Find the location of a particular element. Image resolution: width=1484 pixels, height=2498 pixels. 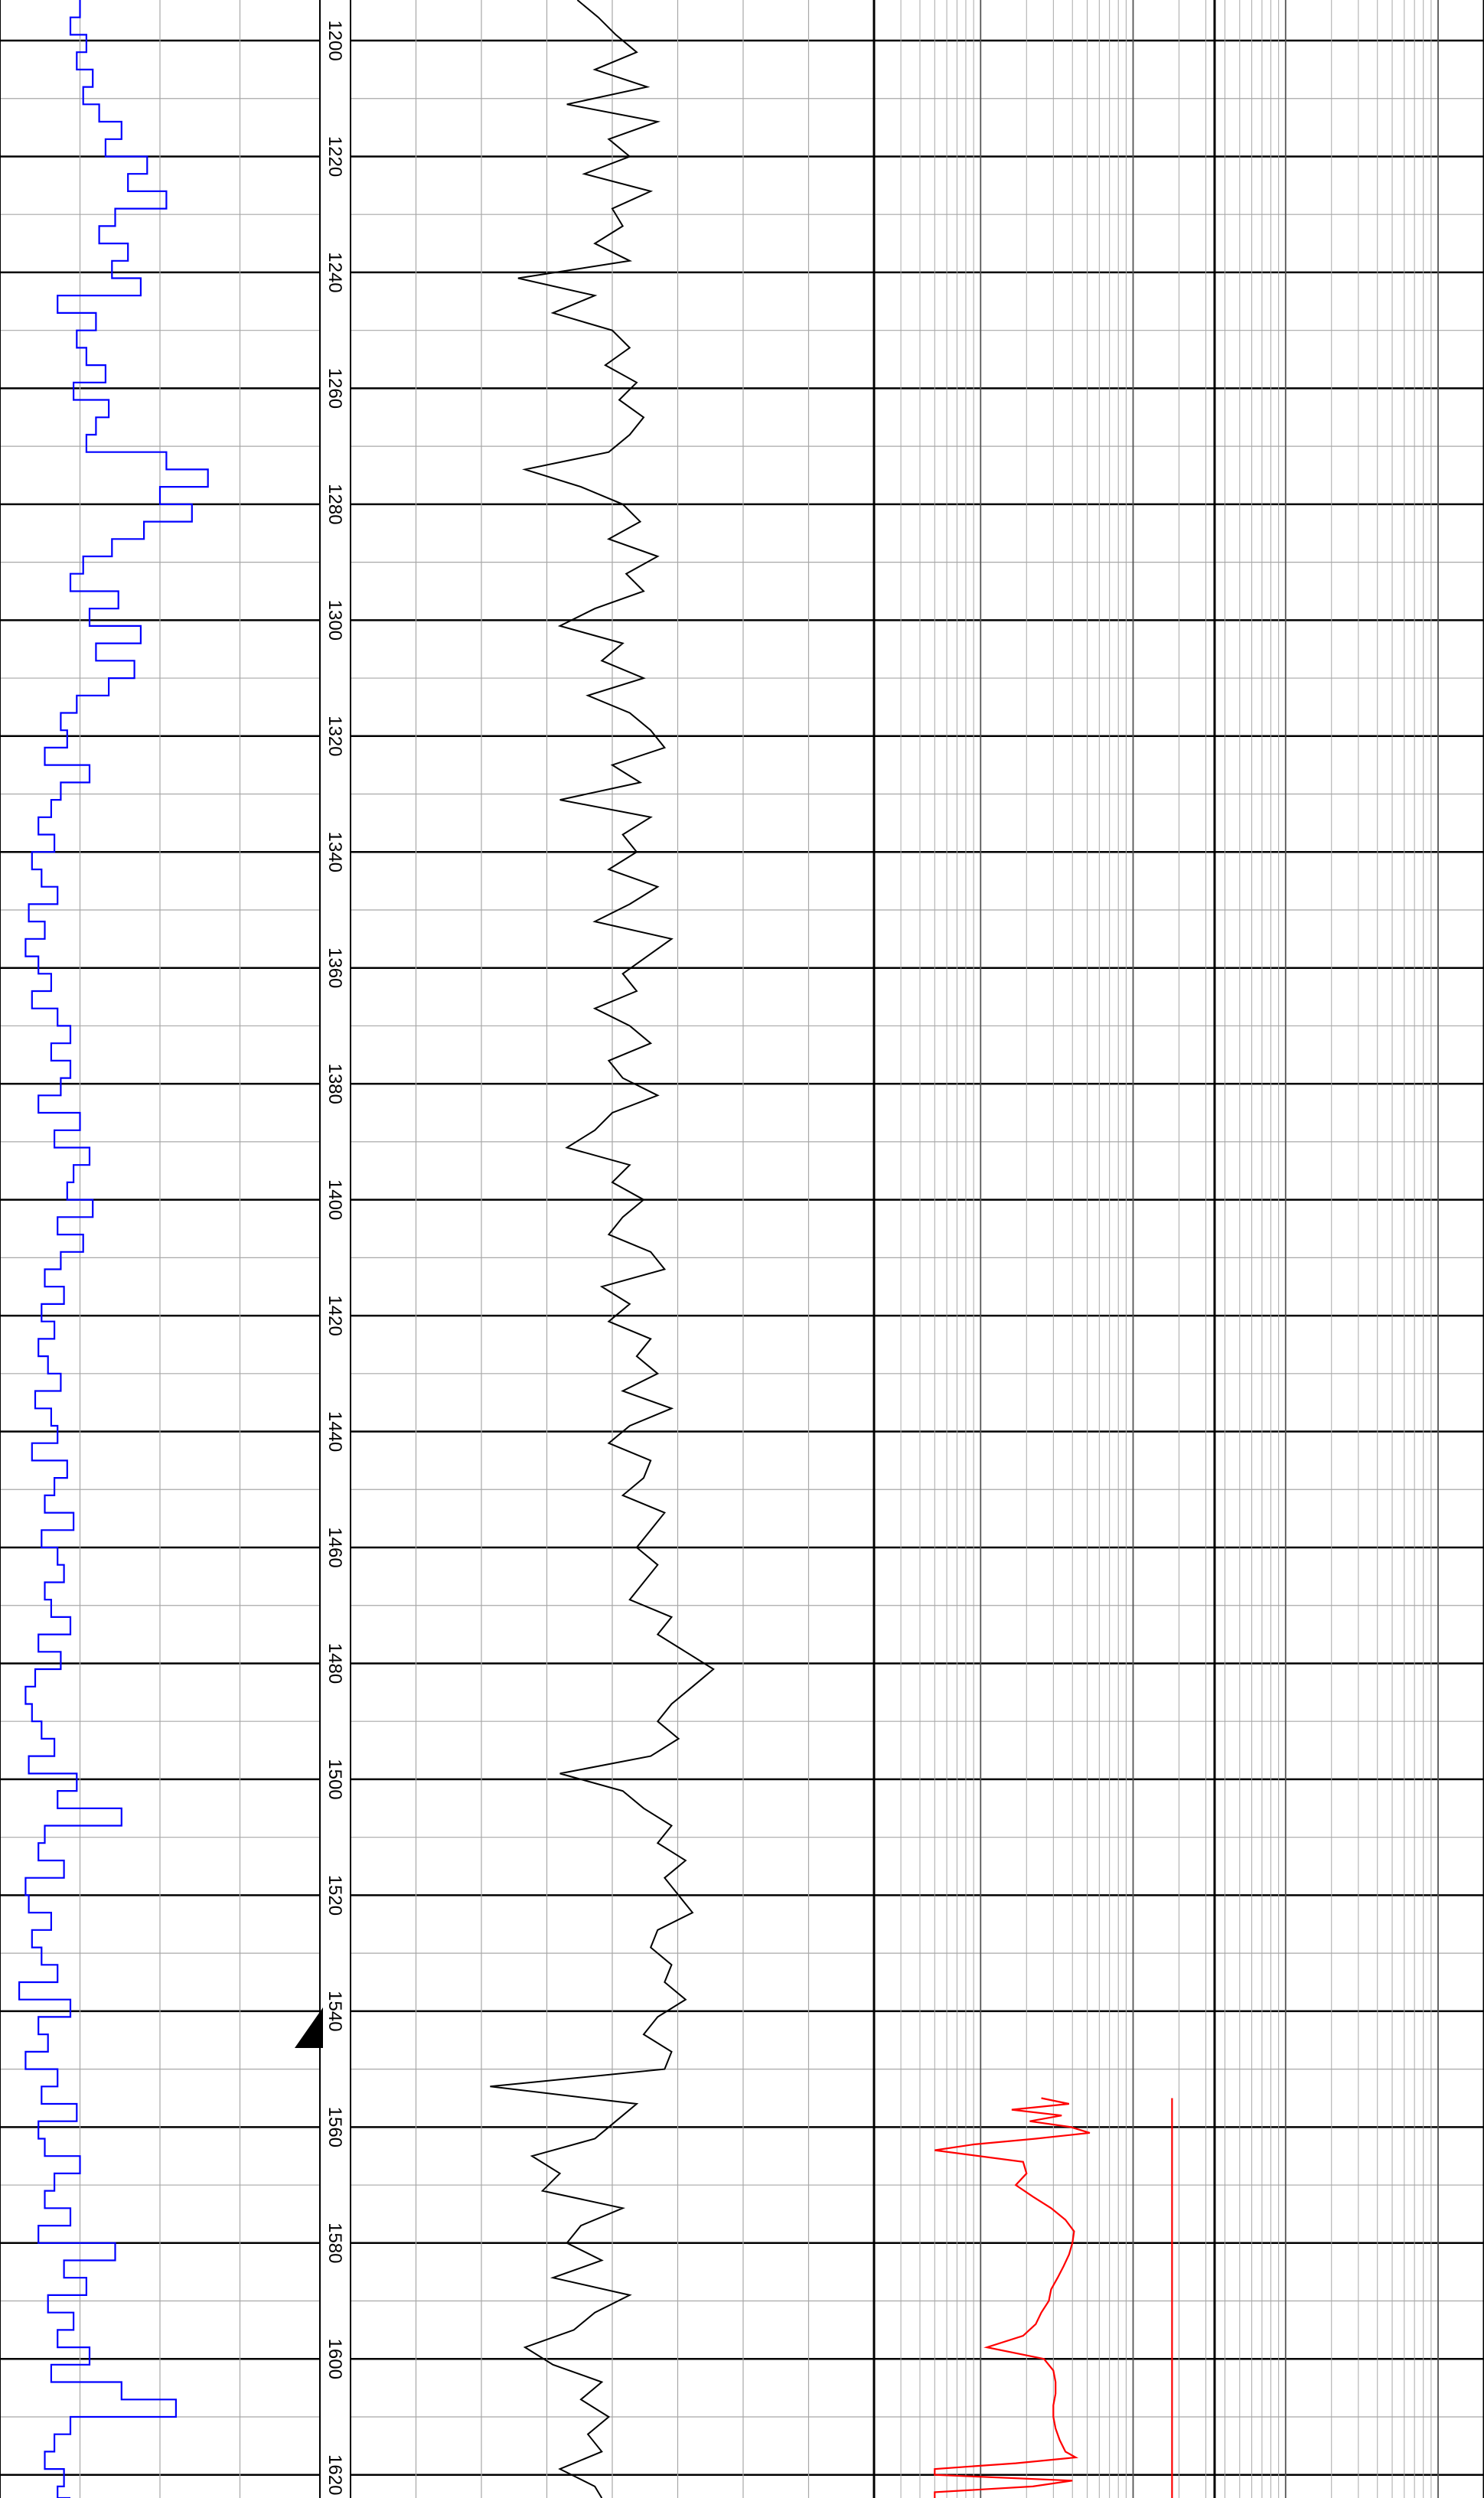

depth-marker is located at coordinates (309, 2028).